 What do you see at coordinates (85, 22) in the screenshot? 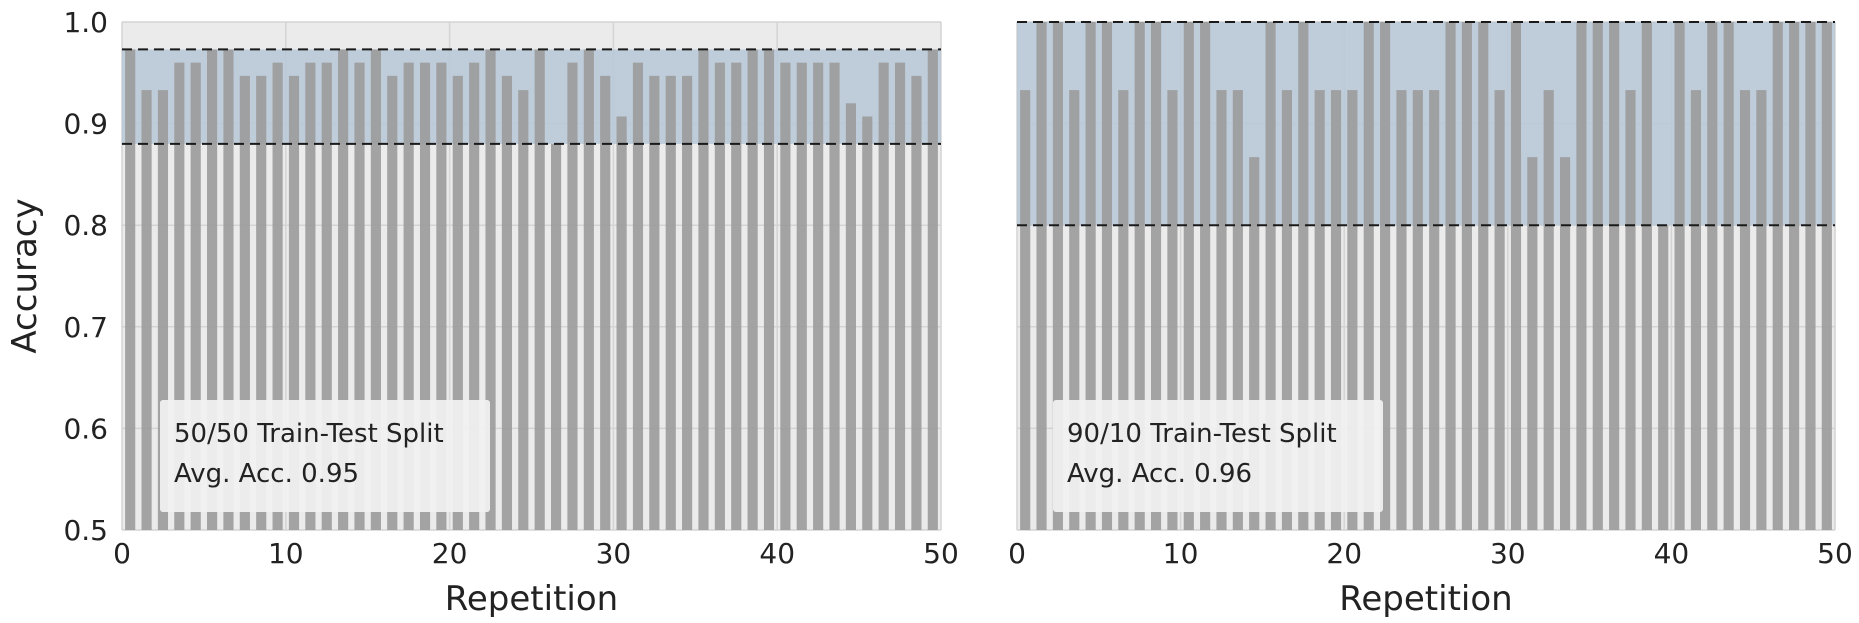
I see `y-tick-label: 1.0` at bounding box center [85, 22].